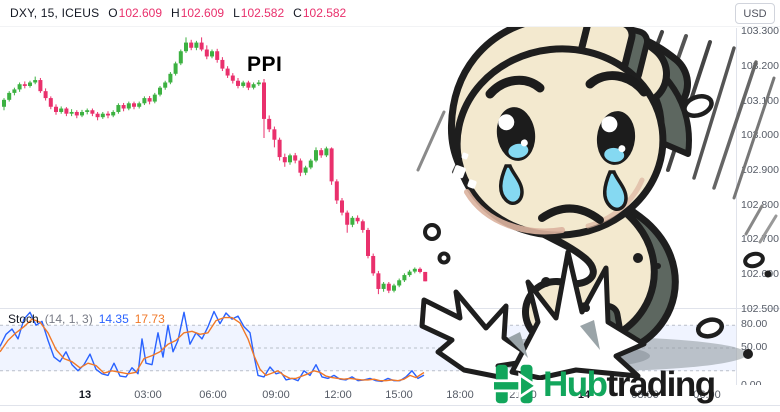 This screenshot has height=412, width=780. What do you see at coordinates (515, 87) in the screenshot?
I see `left-eyebrow` at bounding box center [515, 87].